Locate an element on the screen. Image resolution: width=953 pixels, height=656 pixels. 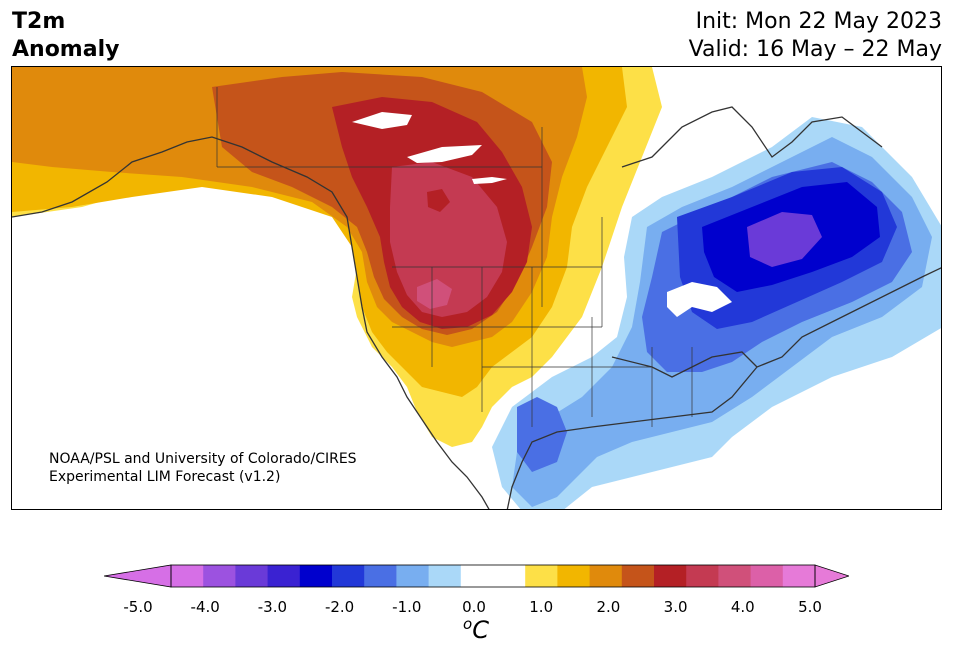
colorbar-over-arrow is located at coordinates (831, 576).